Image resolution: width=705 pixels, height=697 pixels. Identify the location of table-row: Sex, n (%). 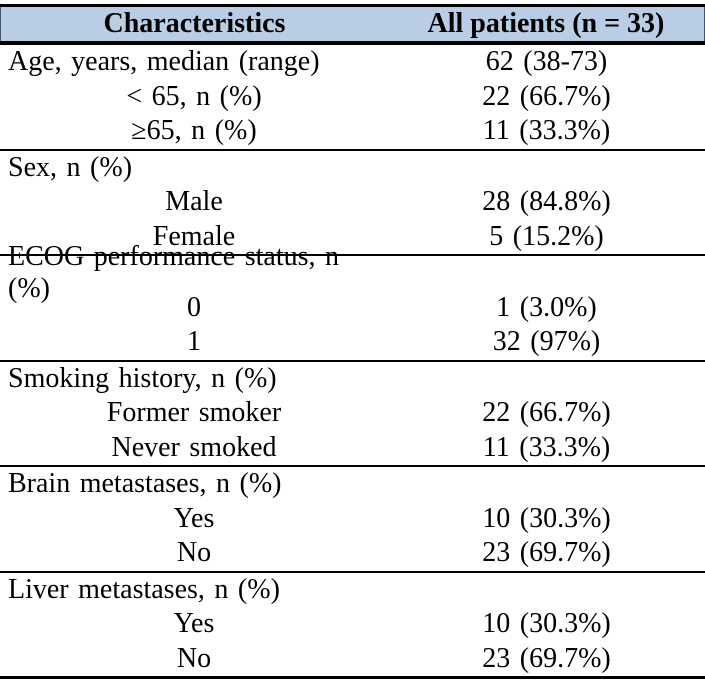
(352, 168).